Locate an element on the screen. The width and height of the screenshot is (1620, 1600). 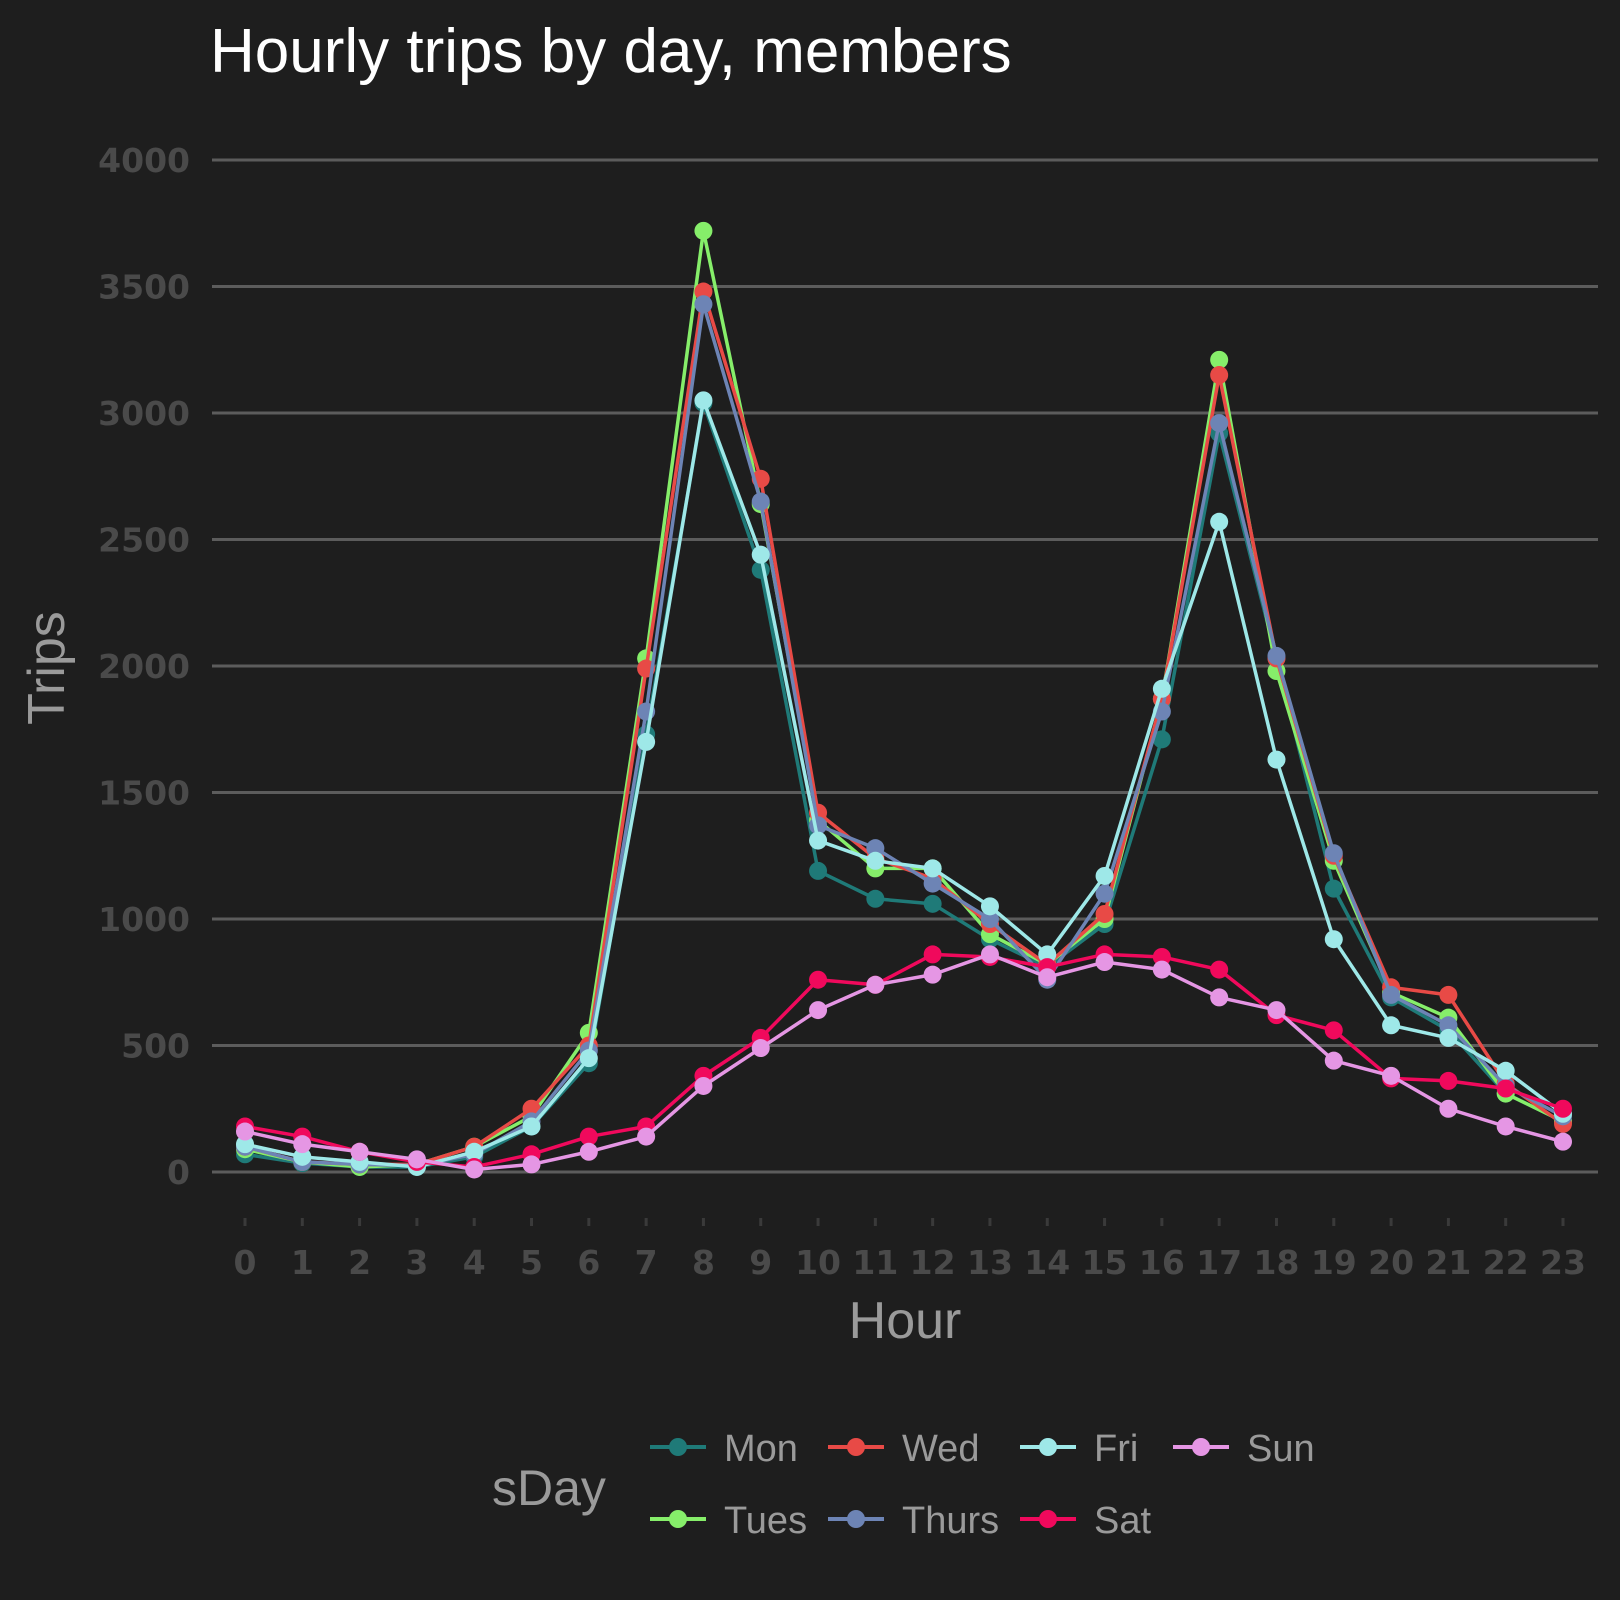
legend-item-thurs: Thurs is located at coordinates (913, 1521).